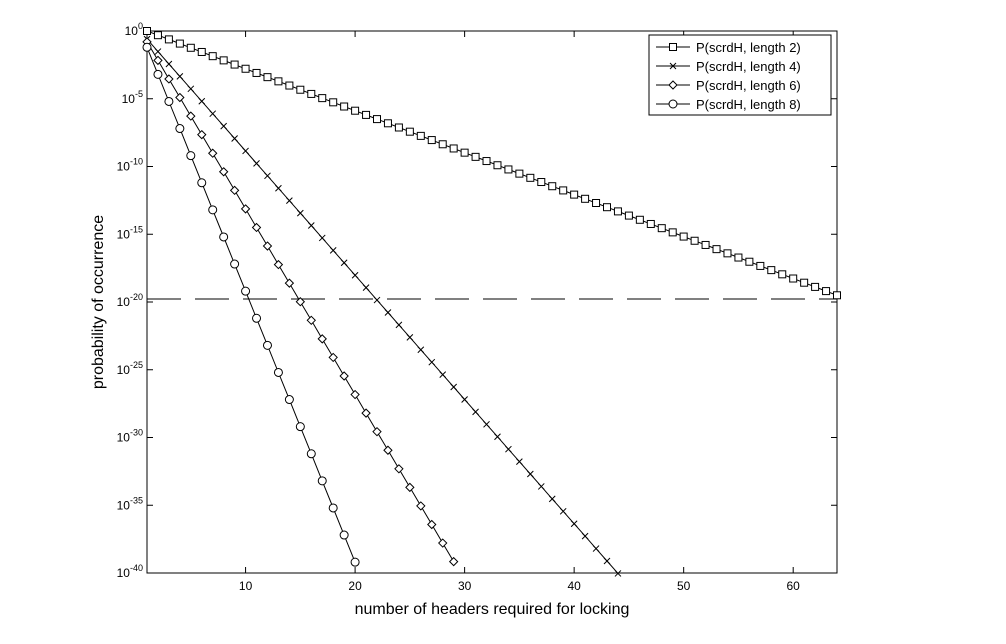 Image resolution: width=1006 pixels, height=644 pixels. Describe the element at coordinates (136, 568) in the screenshot. I see `y-tick-exponent: -40` at that location.